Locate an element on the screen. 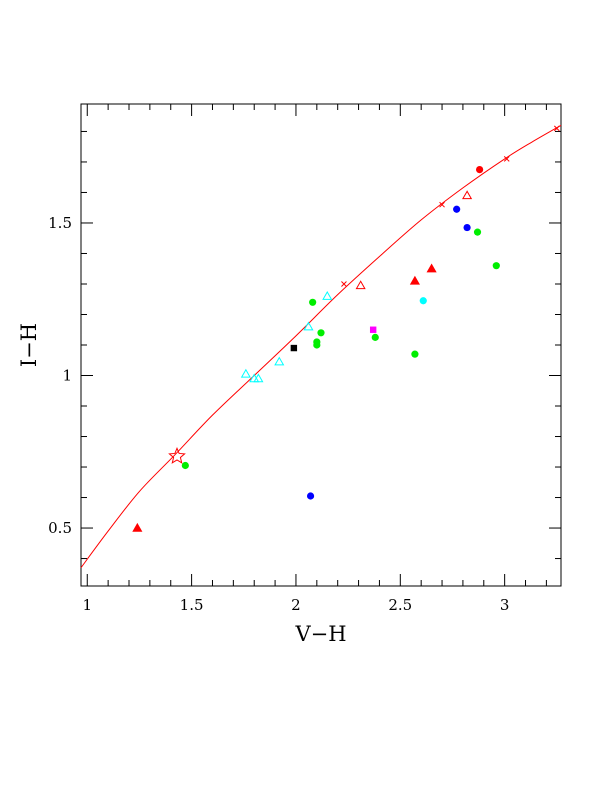 The width and height of the screenshot is (612, 792). x-tick-label: 2 is located at coordinates (296, 605).